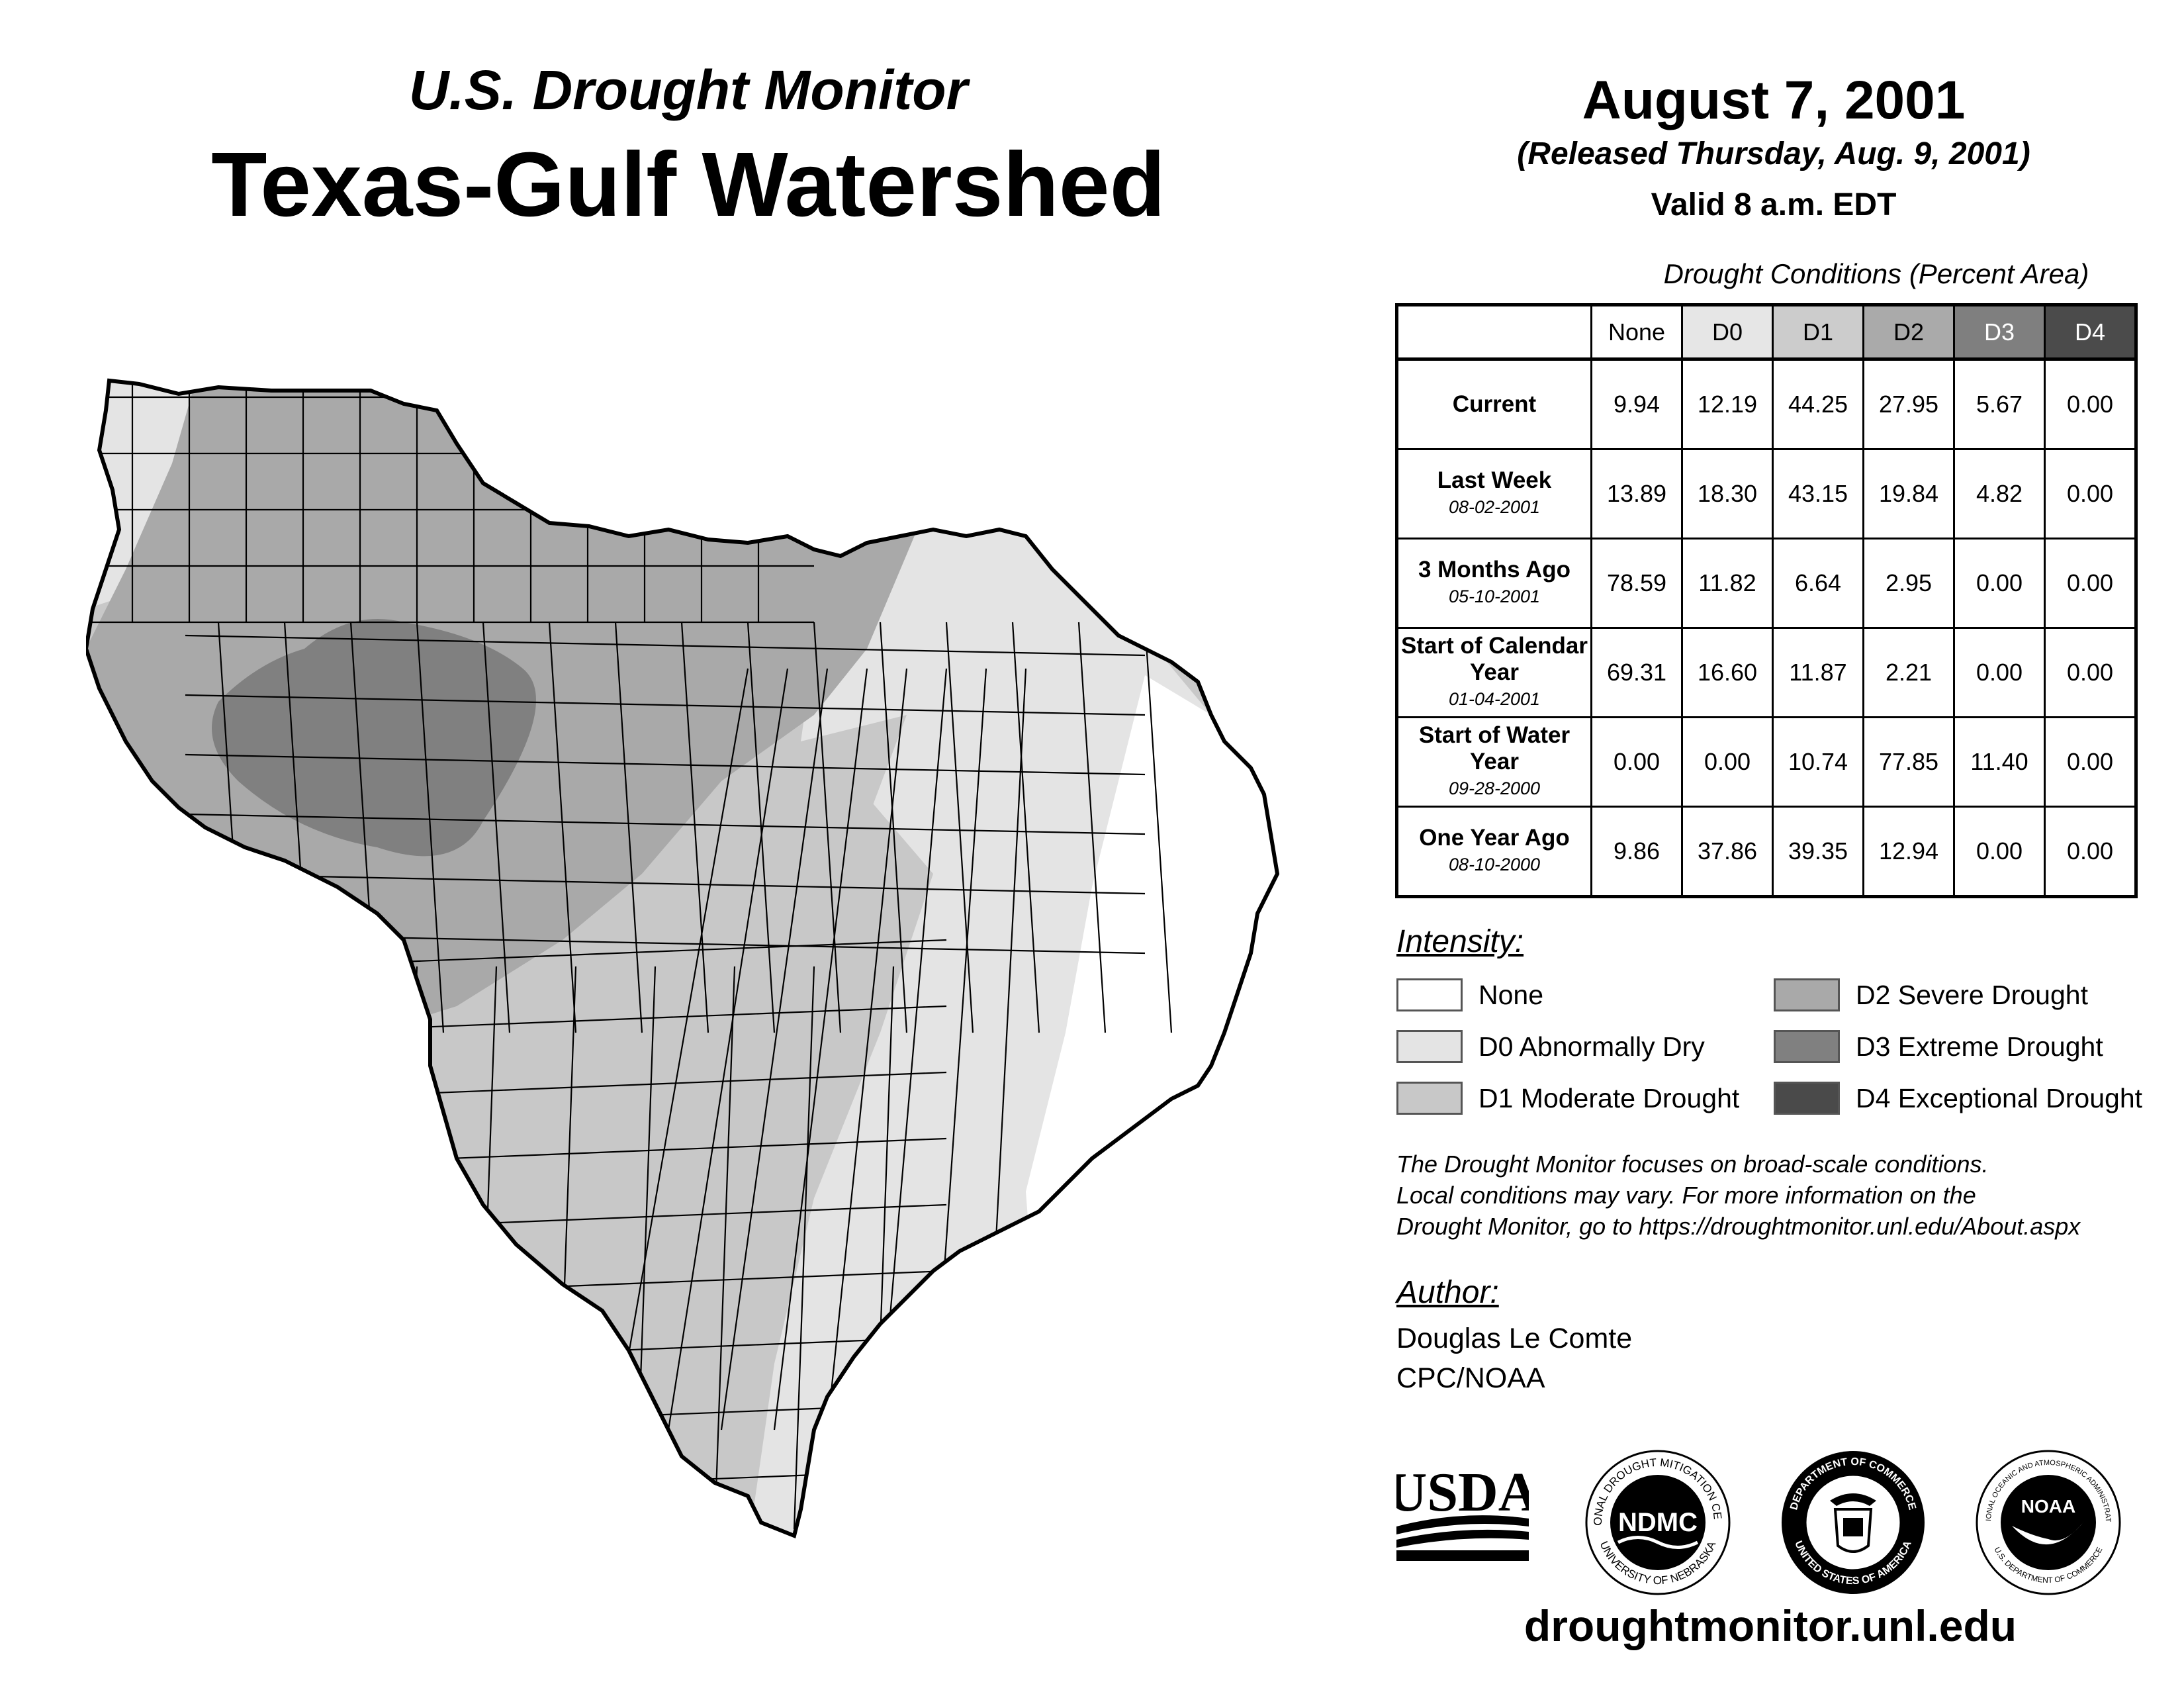 The height and width of the screenshot is (1688, 2184). I want to click on table-cell: 11.82, so click(1727, 583).